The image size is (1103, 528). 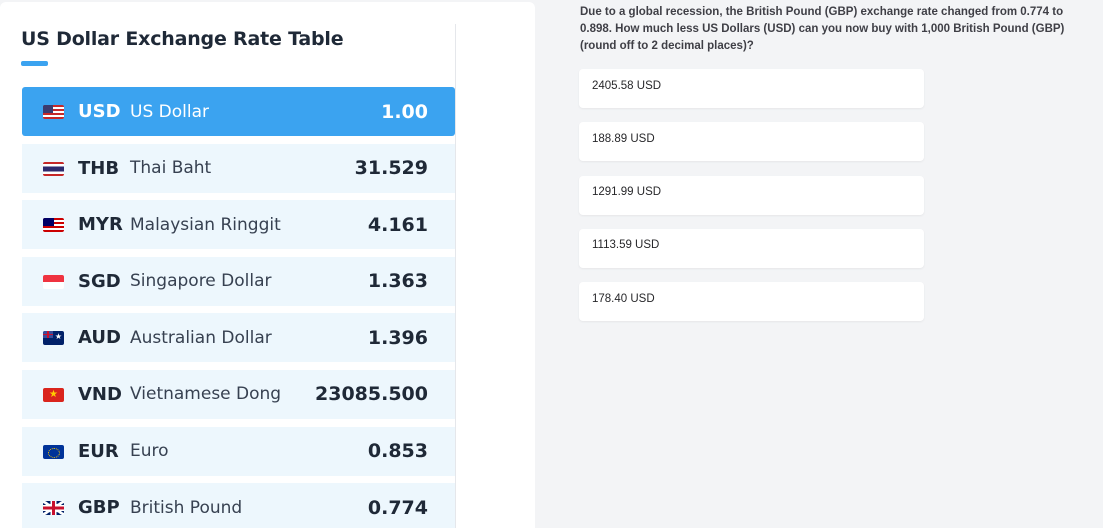 I want to click on currency-code: AUD, so click(x=99, y=338).